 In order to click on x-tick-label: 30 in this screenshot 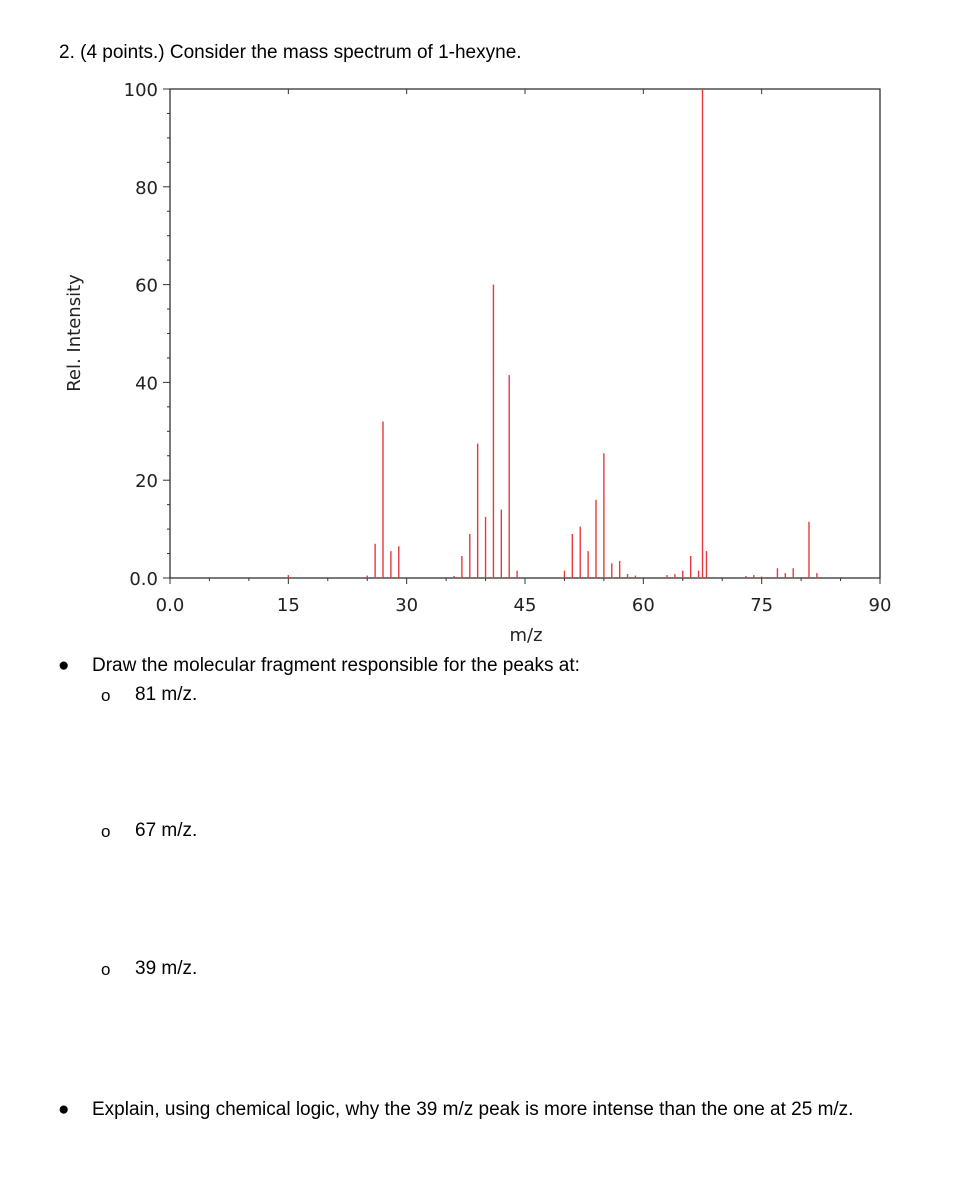, I will do `click(406, 605)`.